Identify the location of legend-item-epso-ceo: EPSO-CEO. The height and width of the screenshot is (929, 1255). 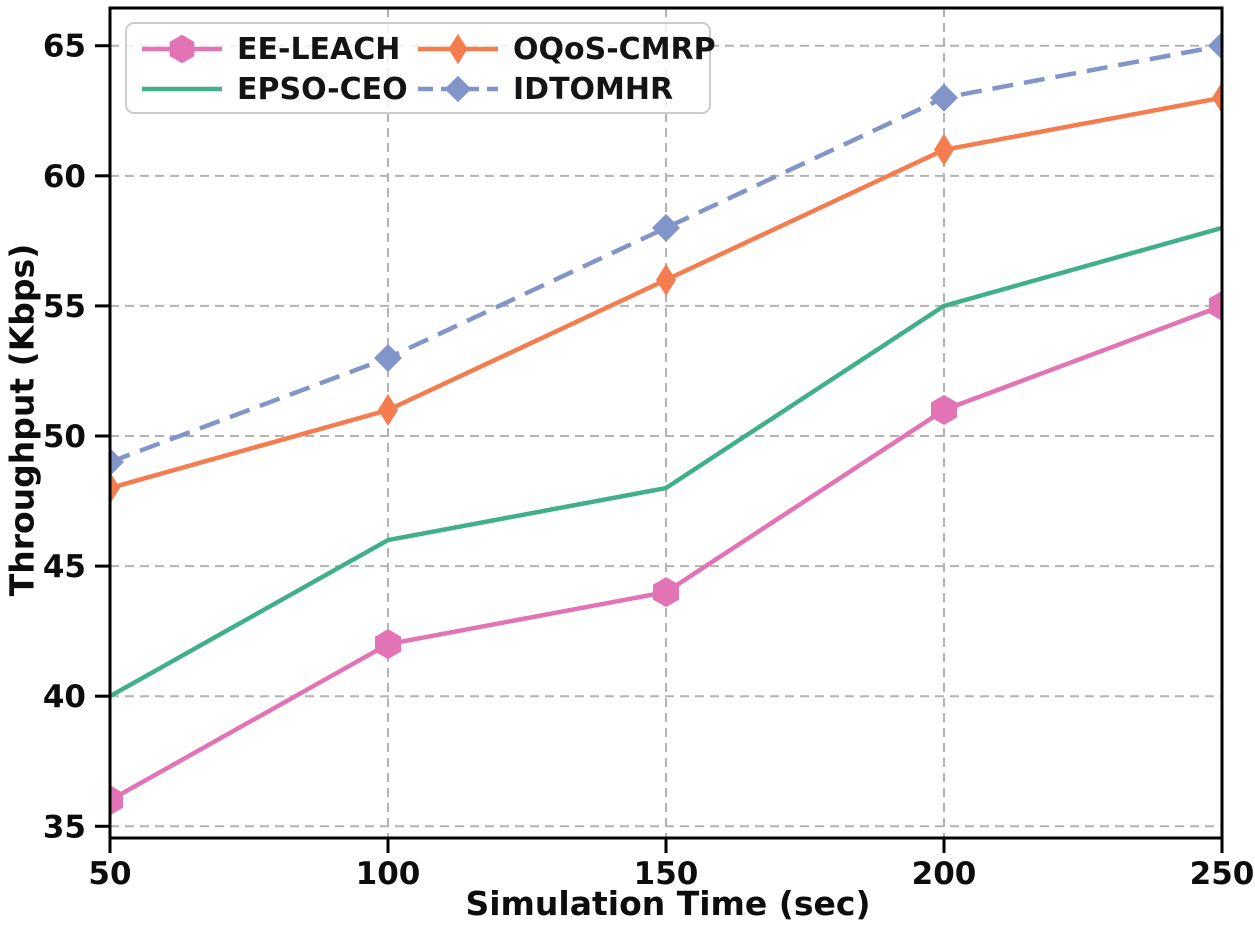
(277, 89).